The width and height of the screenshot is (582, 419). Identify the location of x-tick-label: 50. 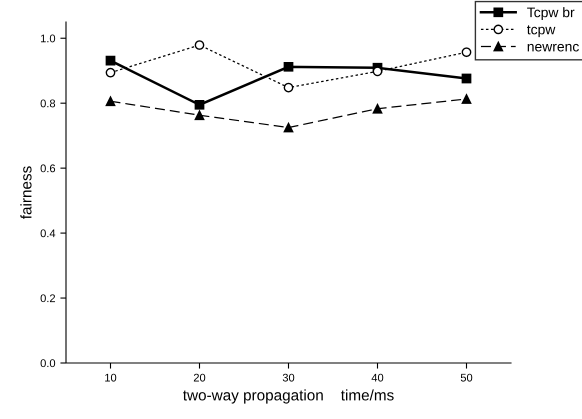
(466, 378).